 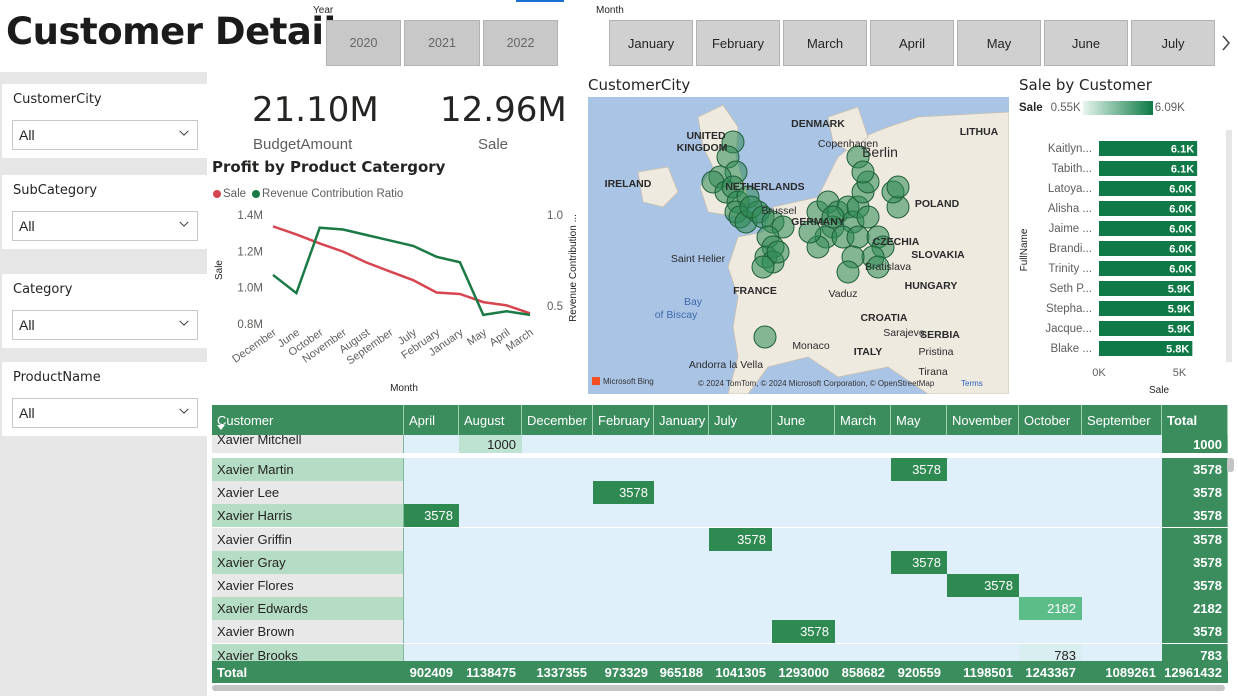 What do you see at coordinates (681, 420) in the screenshot?
I see `column-header-january: January` at bounding box center [681, 420].